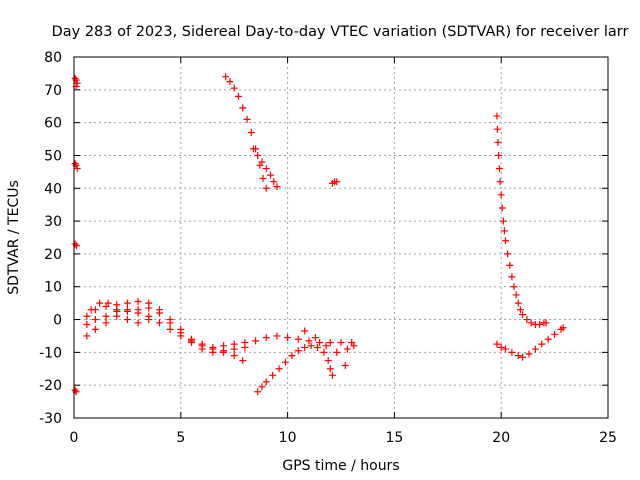 This screenshot has width=640, height=480. What do you see at coordinates (14, 237) in the screenshot?
I see `y-axis-label: SDTVAR / TECUs` at bounding box center [14, 237].